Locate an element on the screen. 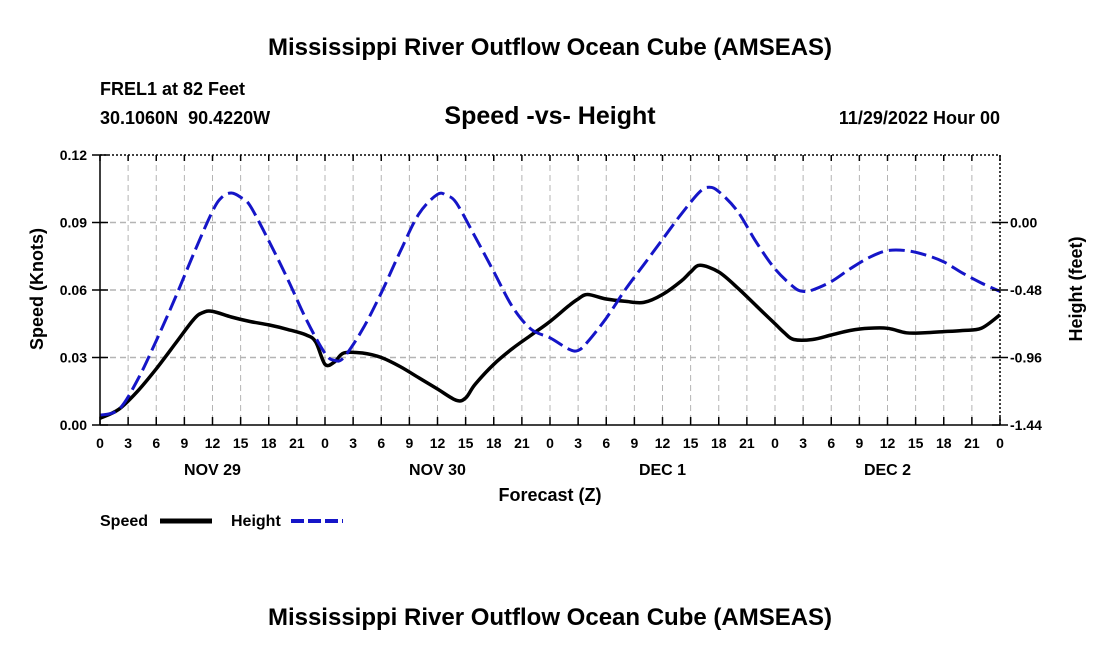 This screenshot has height=650, width=1100. station-label: FREL1 at 82 Feet is located at coordinates (172, 89).